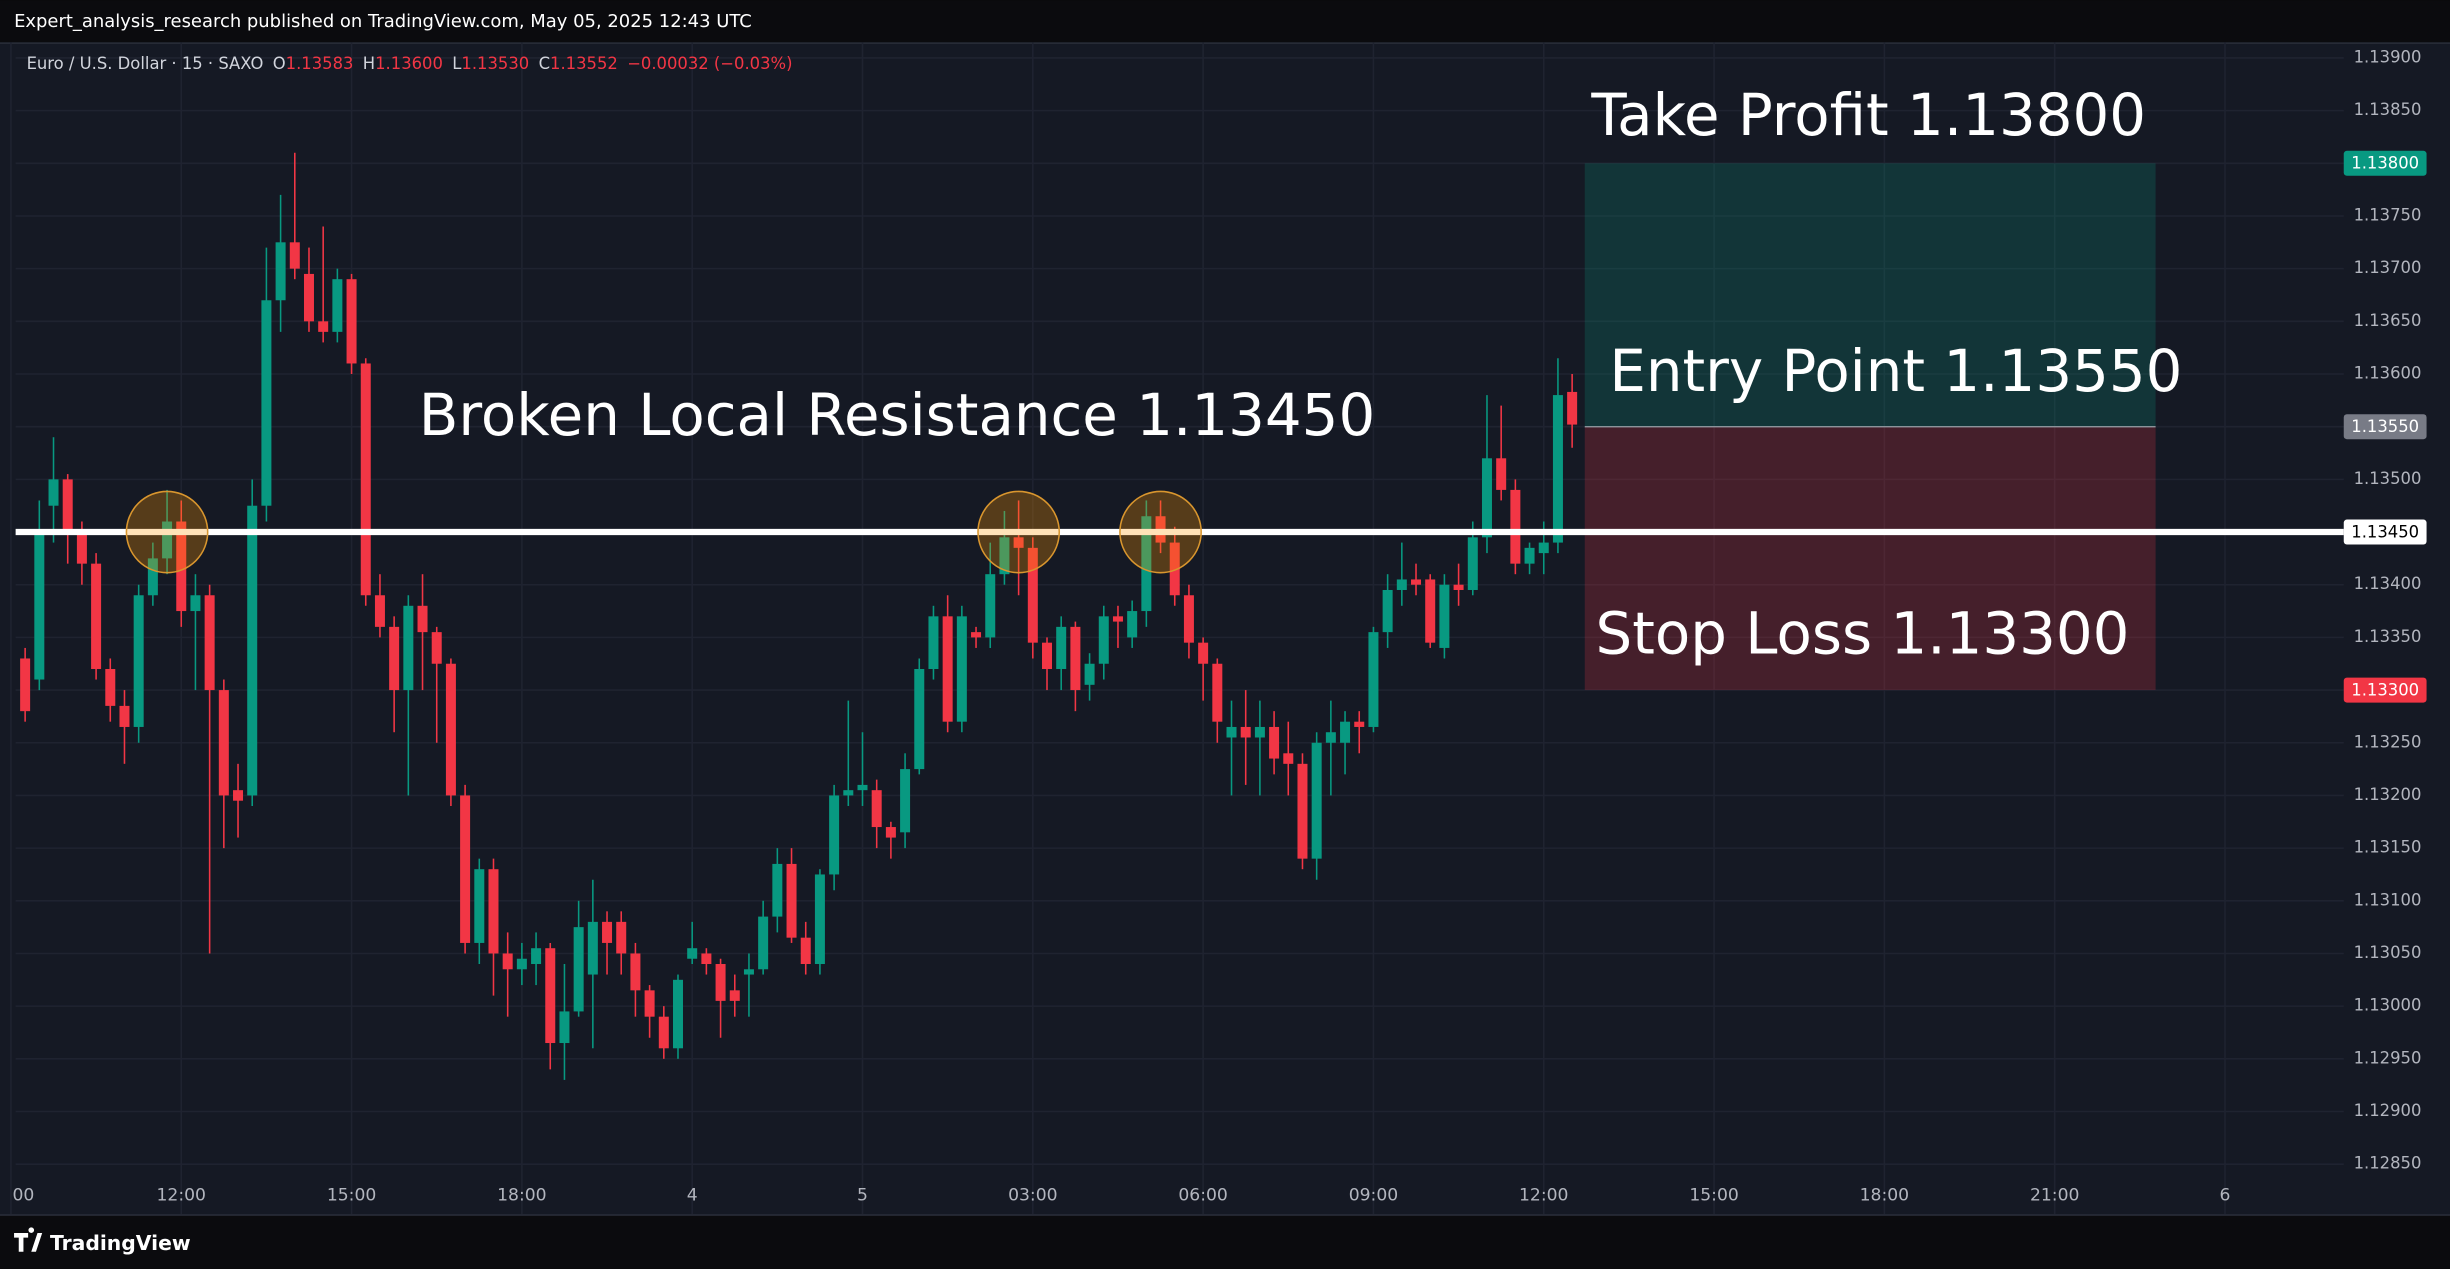  Describe the element at coordinates (2388, 952) in the screenshot. I see `y-tick-label: 1.13050` at that location.